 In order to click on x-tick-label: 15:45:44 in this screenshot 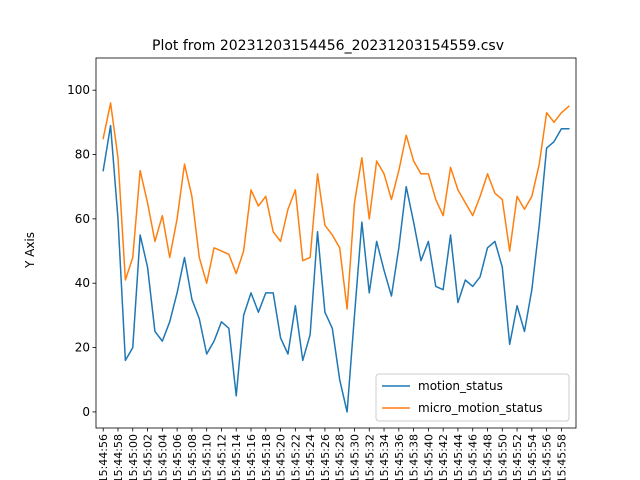, I will do `click(458, 457)`.